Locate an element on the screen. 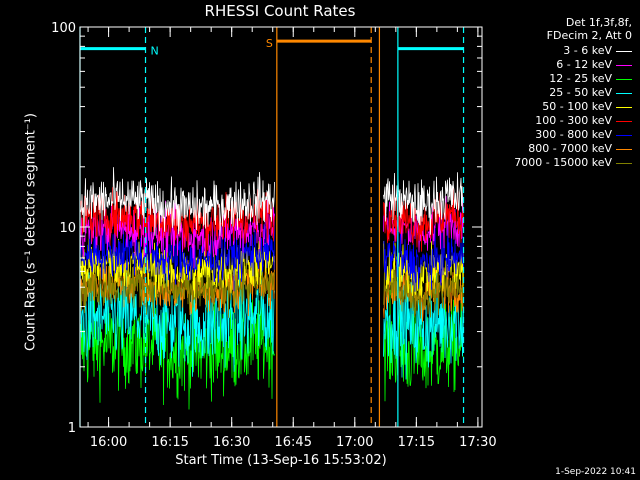 The image size is (640, 480). legend-entry-label: 50 - 100 keV is located at coordinates (577, 106).